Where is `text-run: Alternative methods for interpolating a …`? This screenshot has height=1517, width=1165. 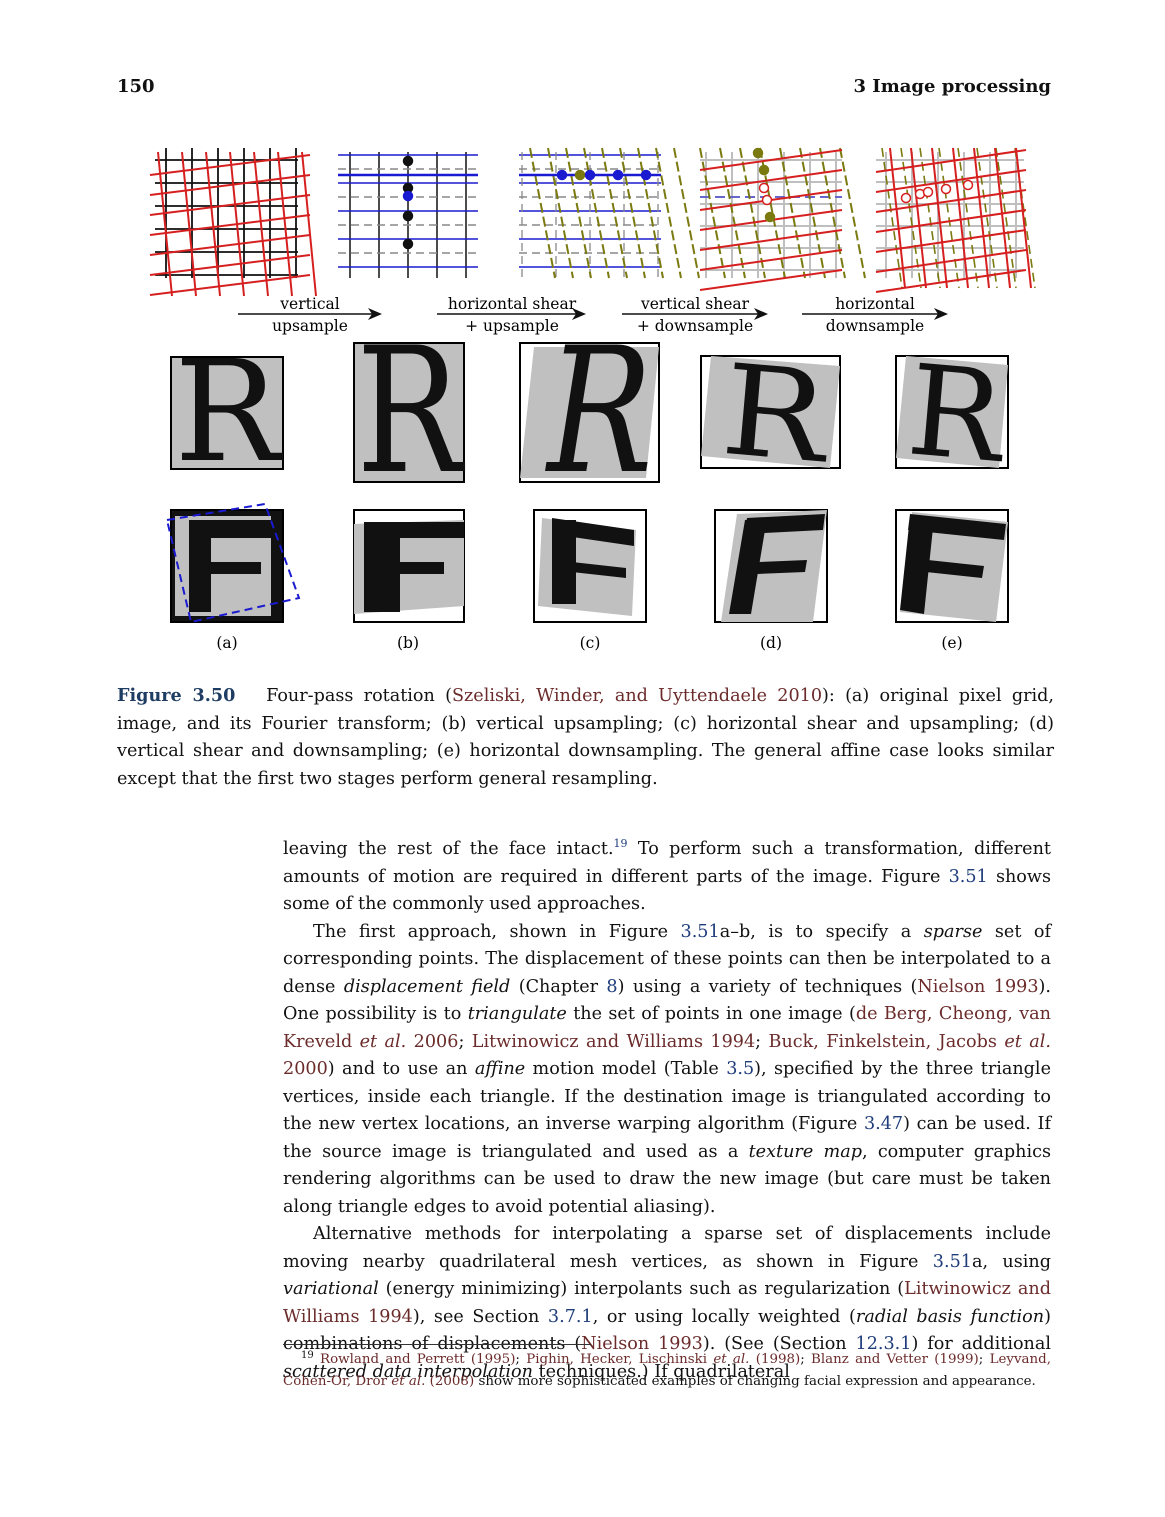
text-run: Alternative methods for interpolating a … is located at coordinates (667, 1248).